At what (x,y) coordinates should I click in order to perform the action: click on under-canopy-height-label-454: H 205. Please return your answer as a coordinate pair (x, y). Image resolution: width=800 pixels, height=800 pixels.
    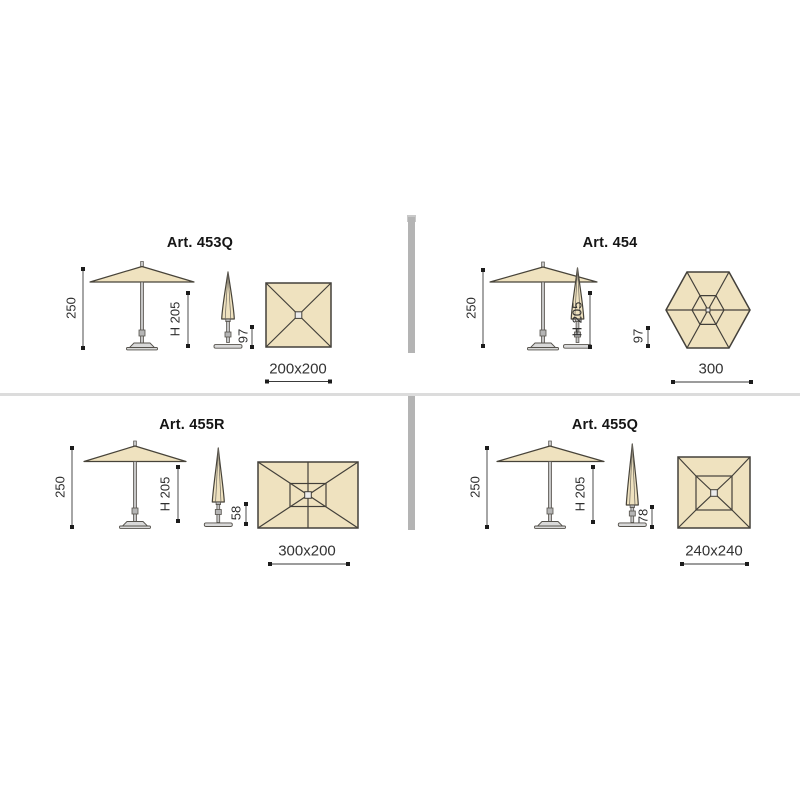
    Looking at the image, I should click on (577, 319).